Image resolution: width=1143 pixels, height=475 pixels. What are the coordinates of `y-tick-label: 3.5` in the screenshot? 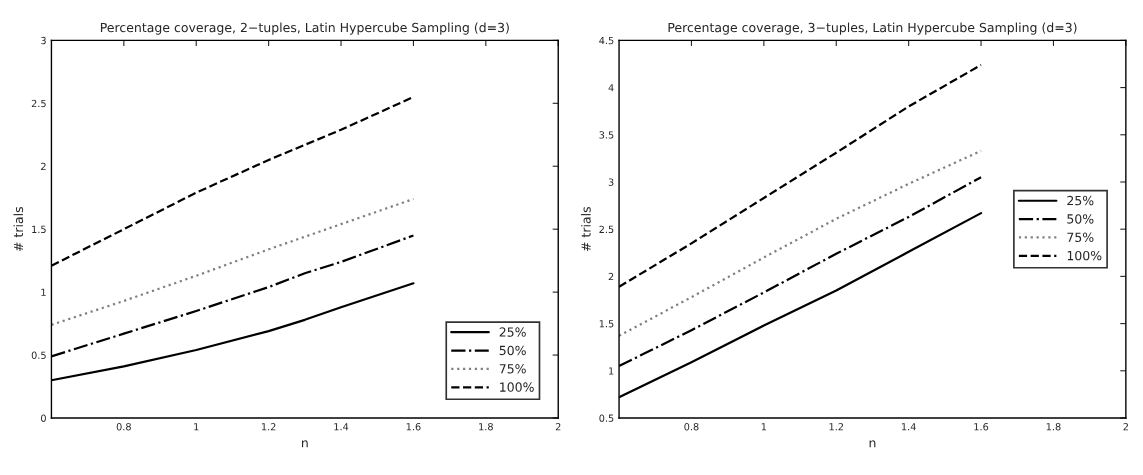 It's located at (606, 135).